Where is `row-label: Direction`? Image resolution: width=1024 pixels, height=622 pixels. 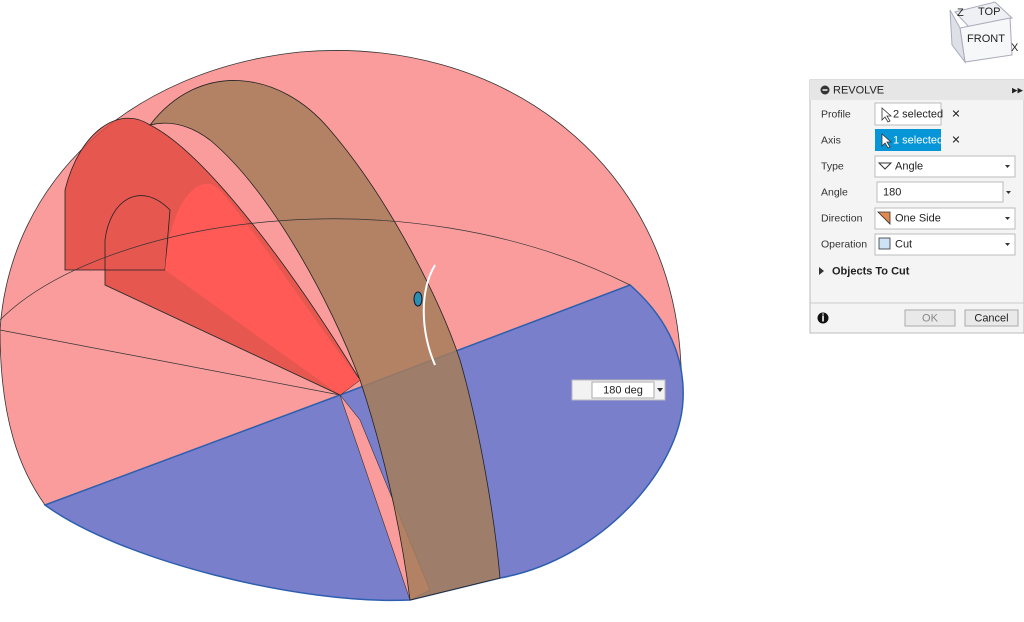
row-label: Direction is located at coordinates (842, 218).